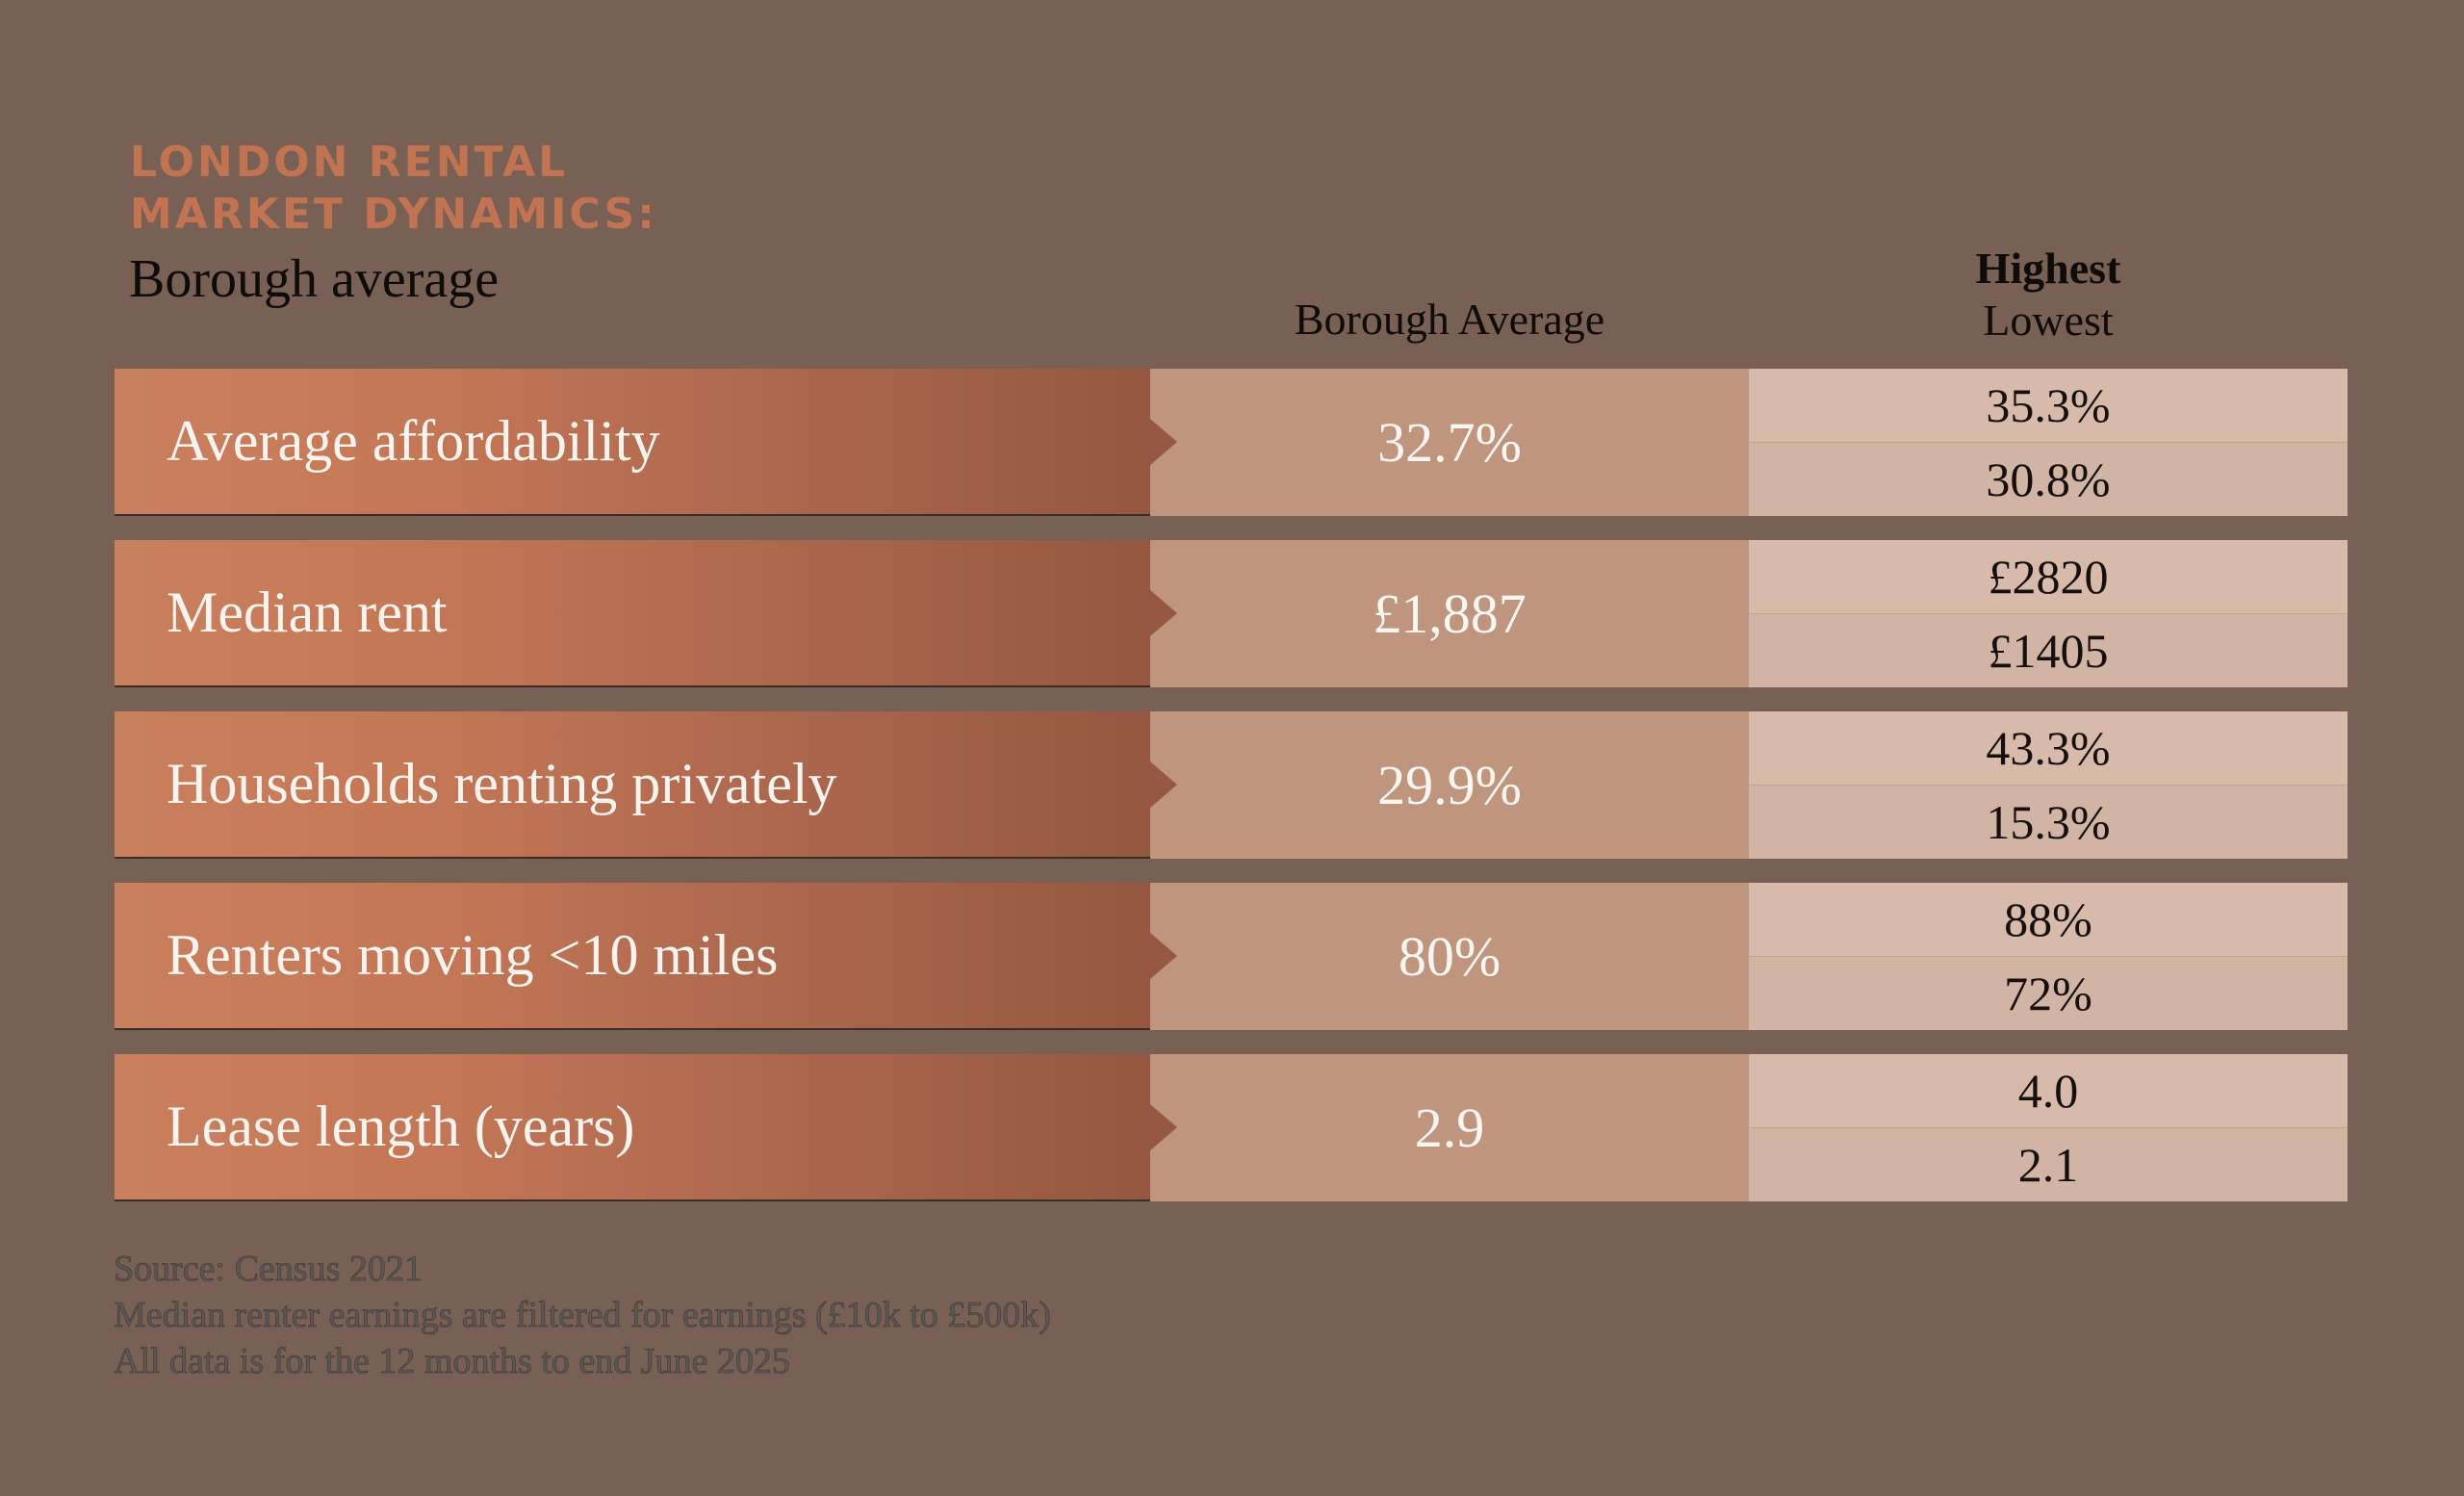 The image size is (2464, 1496). I want to click on borough-average-cell: £1,887, so click(1449, 614).